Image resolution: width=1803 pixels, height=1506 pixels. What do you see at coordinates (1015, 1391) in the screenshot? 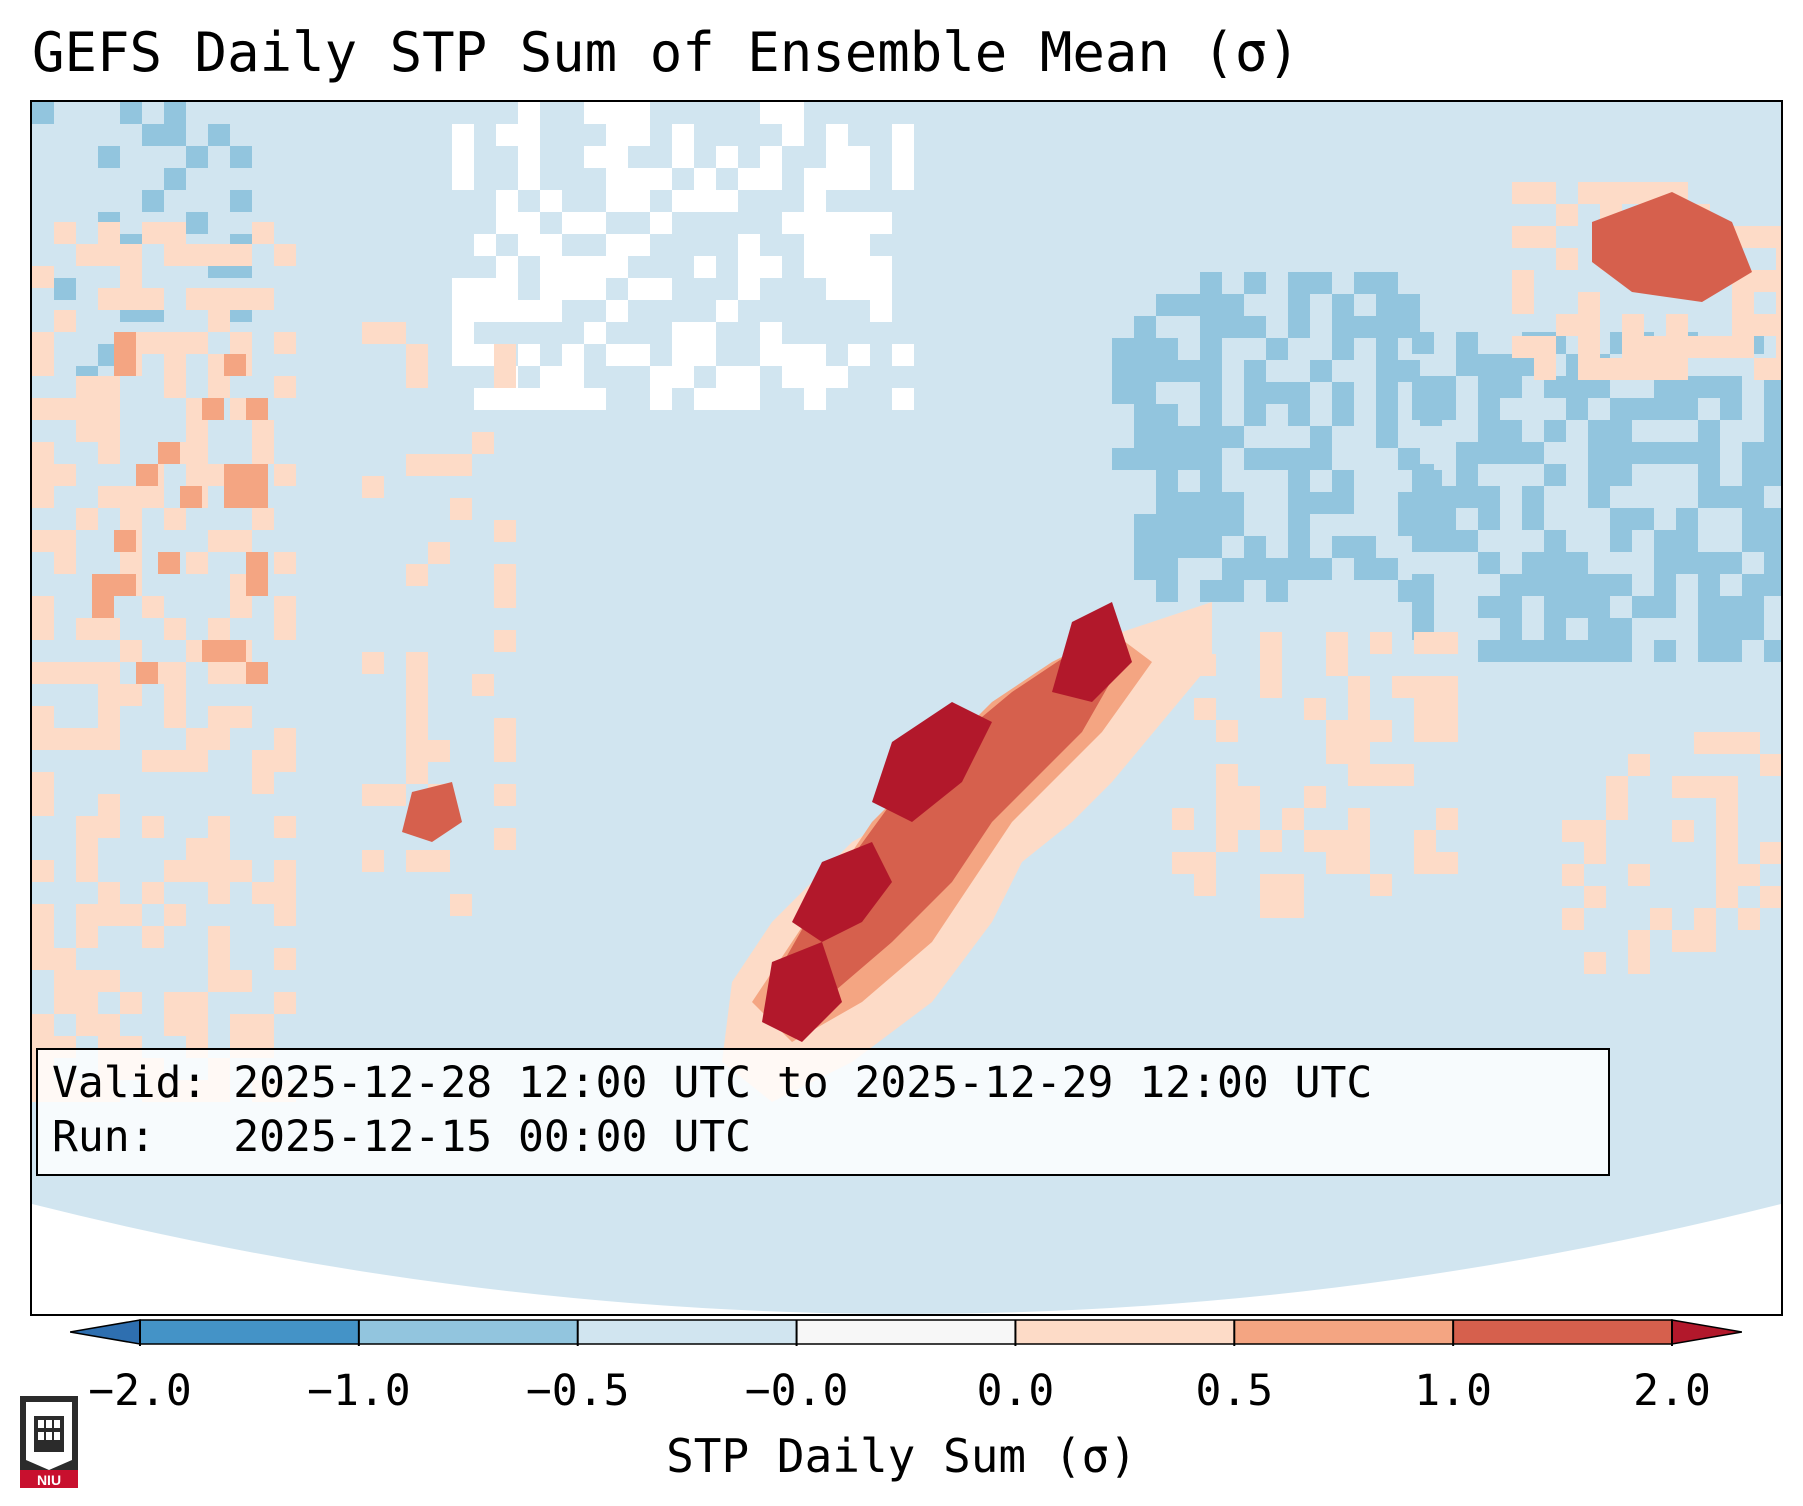
I see `colorbar-tick-label: 0.0` at bounding box center [1015, 1391].